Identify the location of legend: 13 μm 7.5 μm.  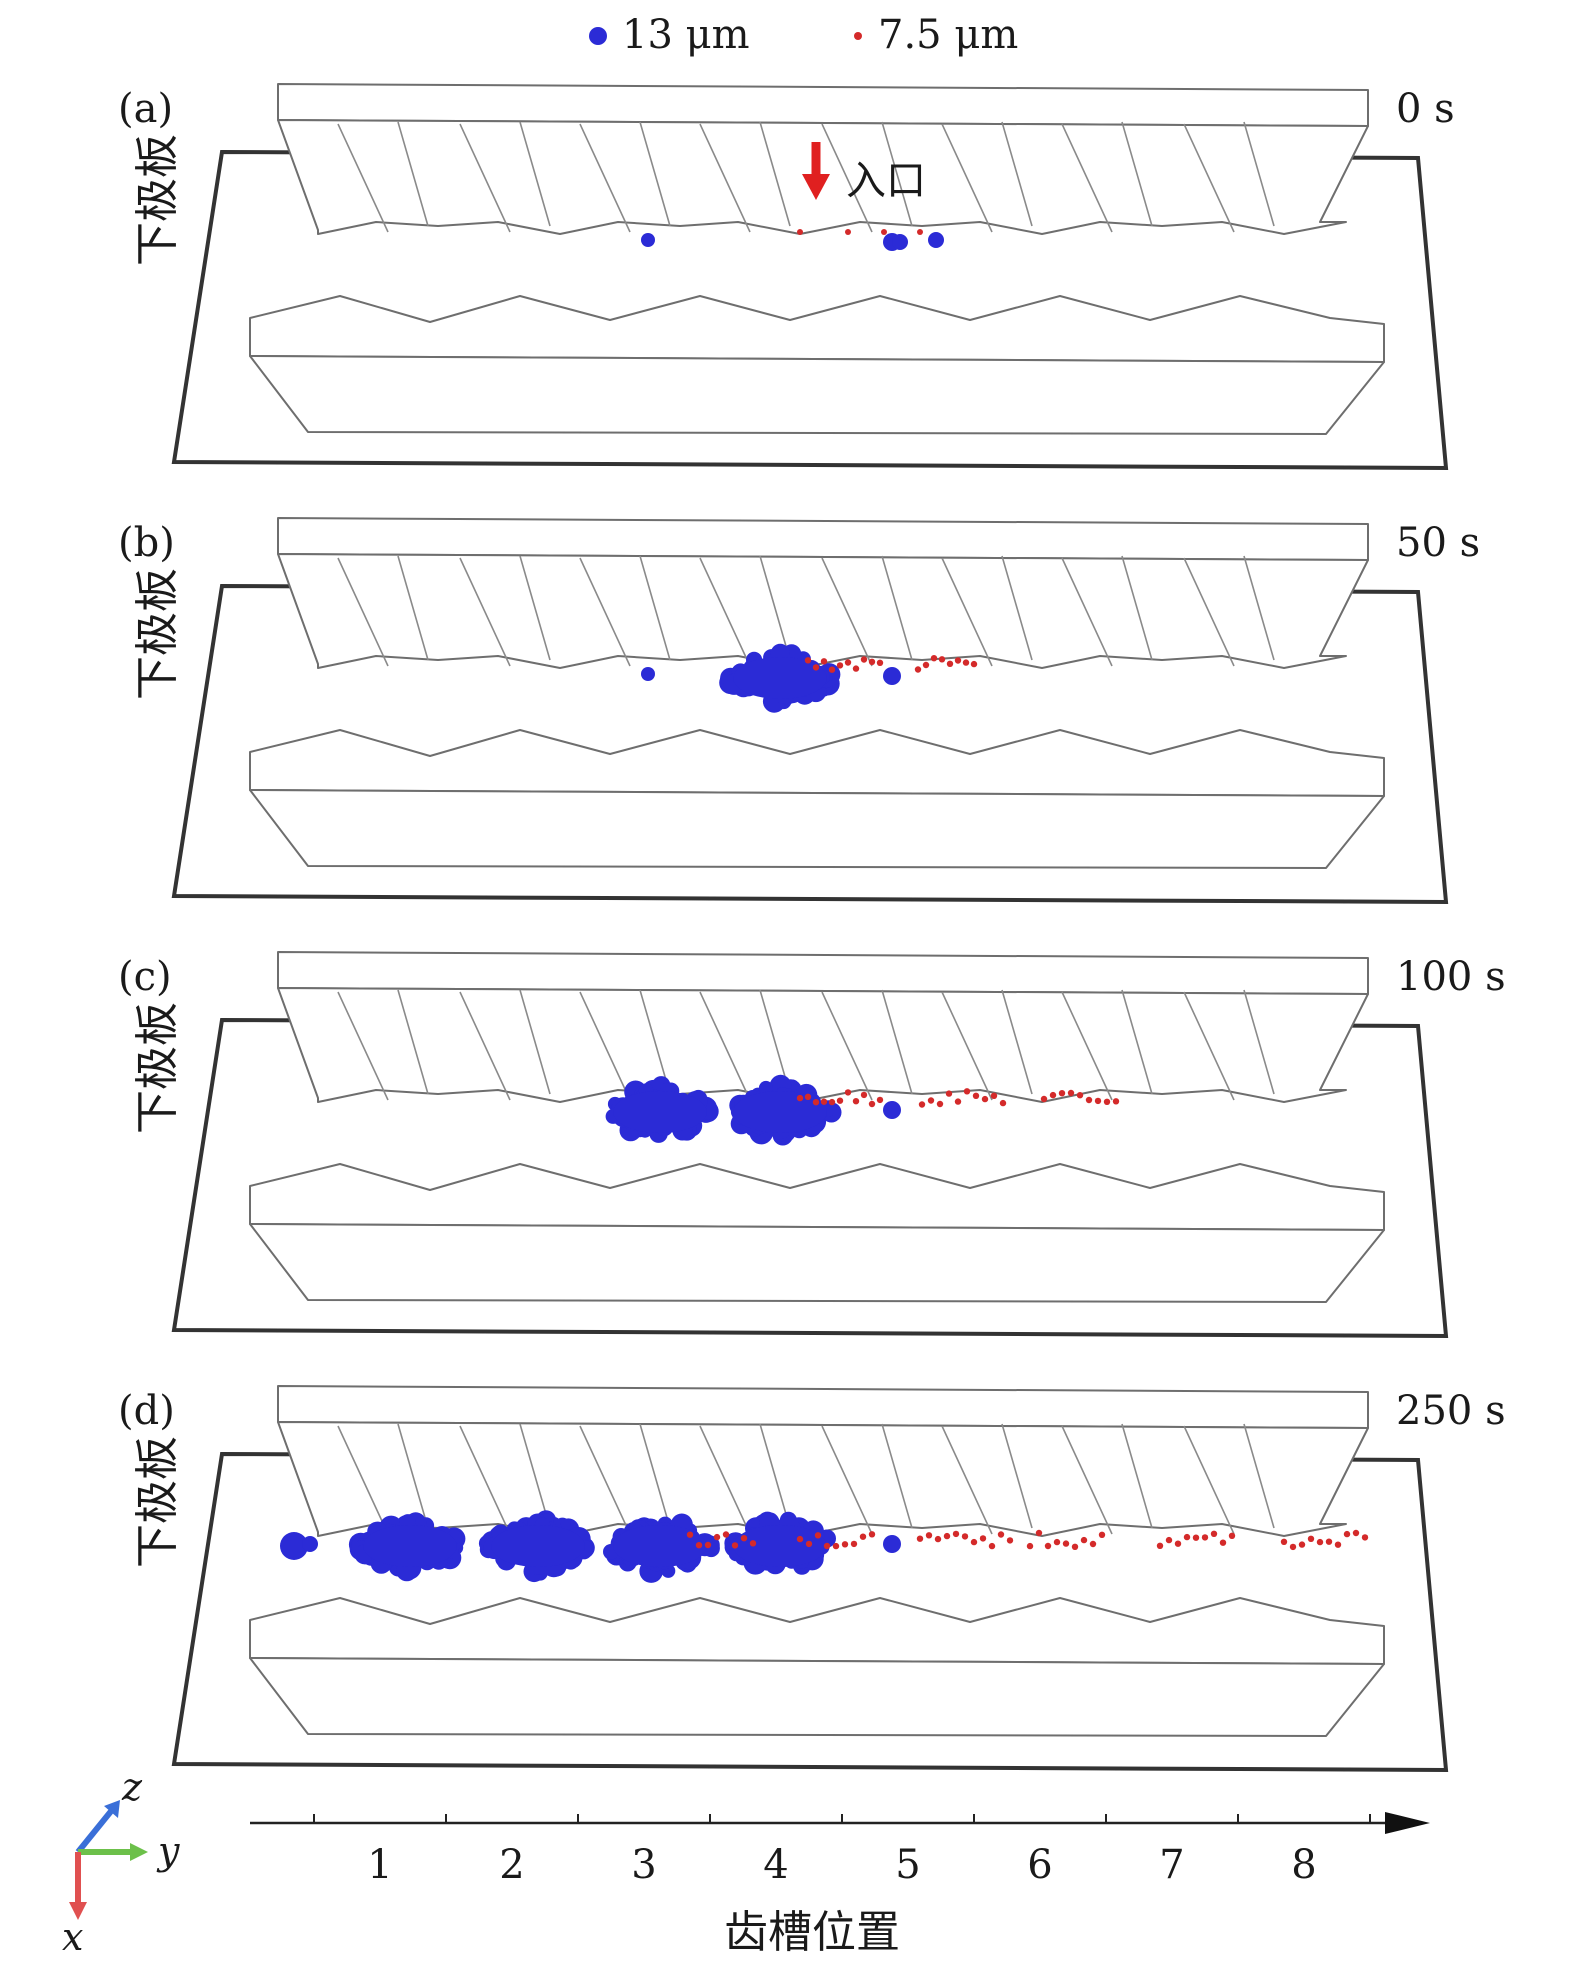
(803, 35).